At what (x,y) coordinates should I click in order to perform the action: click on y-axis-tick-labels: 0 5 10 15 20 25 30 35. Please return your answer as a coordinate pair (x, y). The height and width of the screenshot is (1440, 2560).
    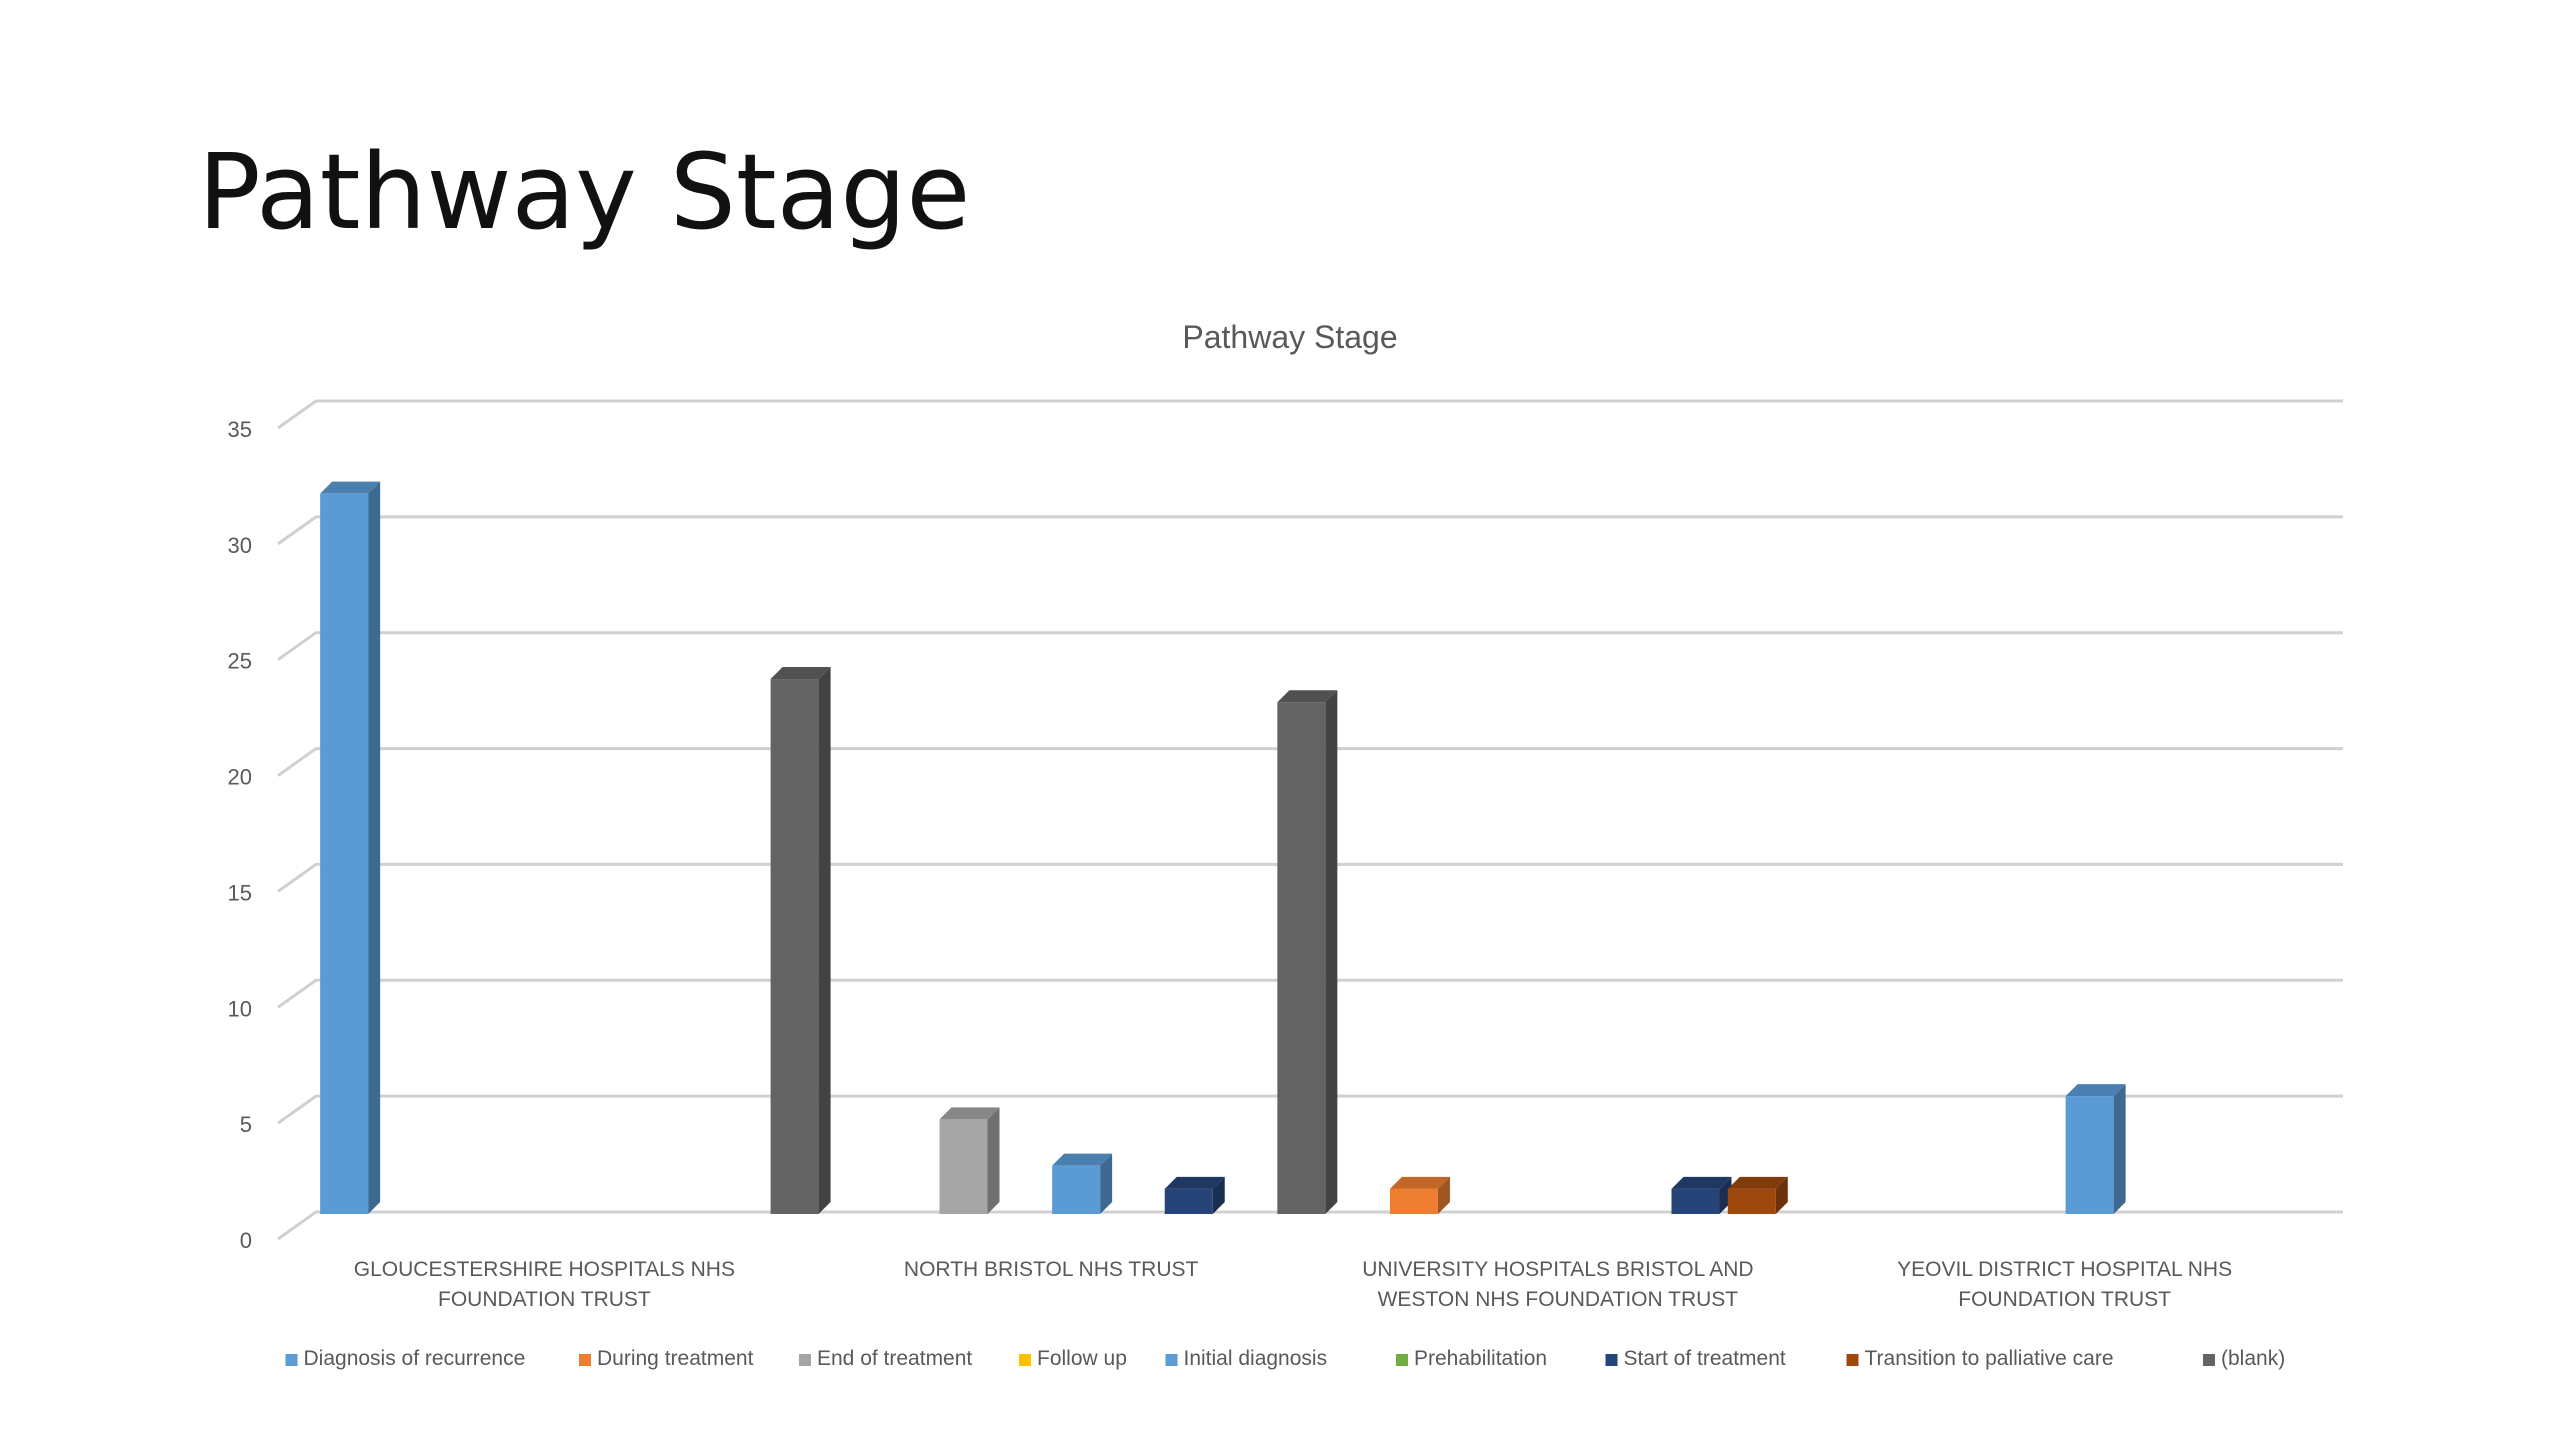
    Looking at the image, I should click on (240, 835).